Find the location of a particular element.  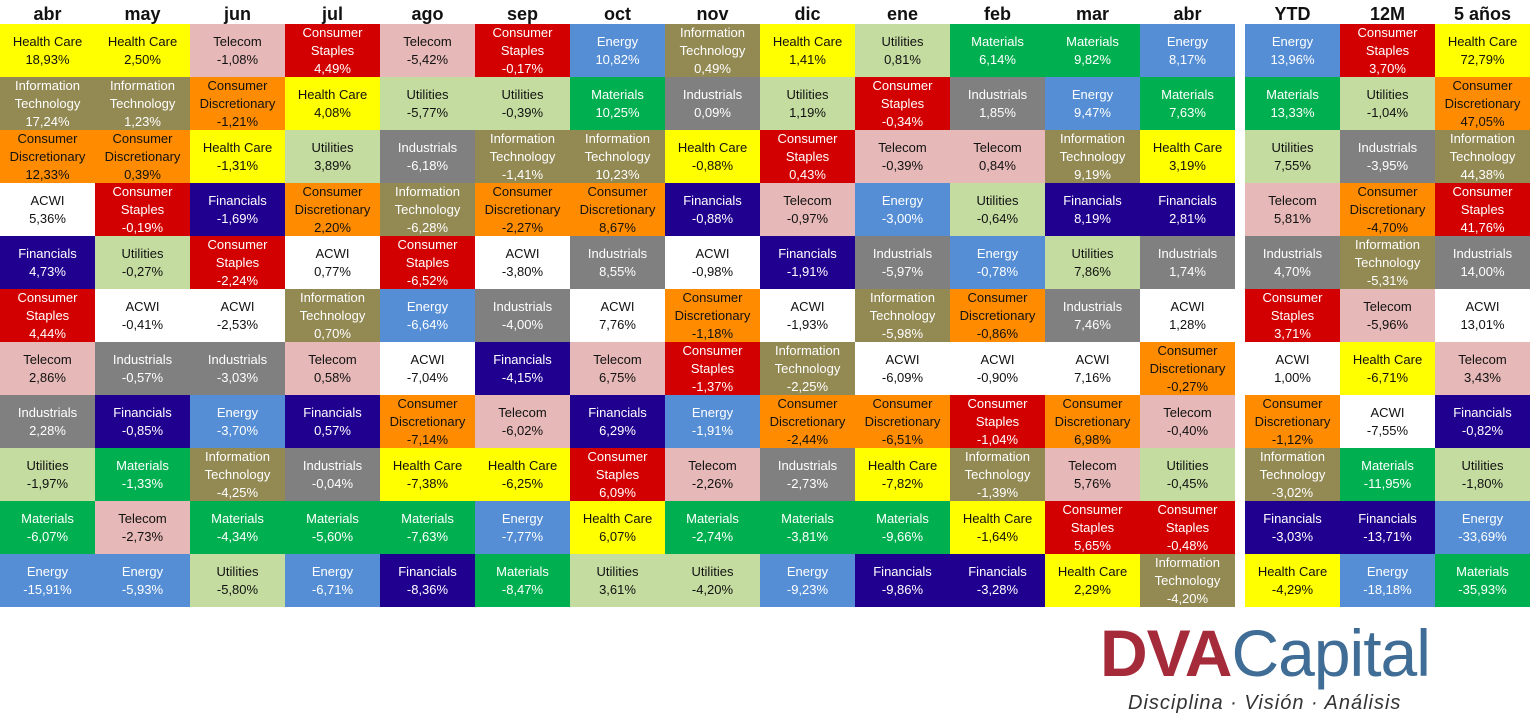

sector-cell: Consumer Staples 0,43% is located at coordinates (807, 156).